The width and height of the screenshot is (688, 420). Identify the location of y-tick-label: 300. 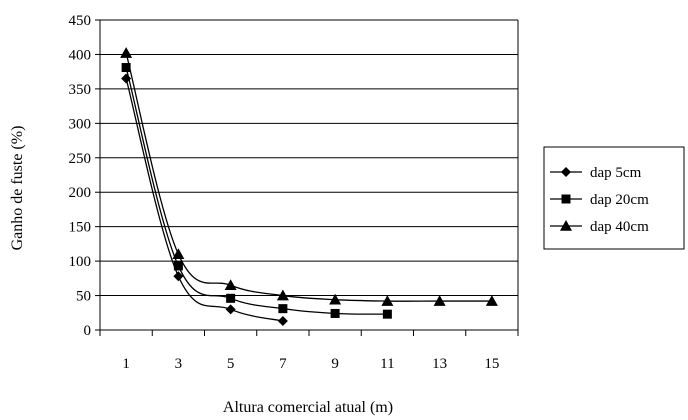
(80, 124).